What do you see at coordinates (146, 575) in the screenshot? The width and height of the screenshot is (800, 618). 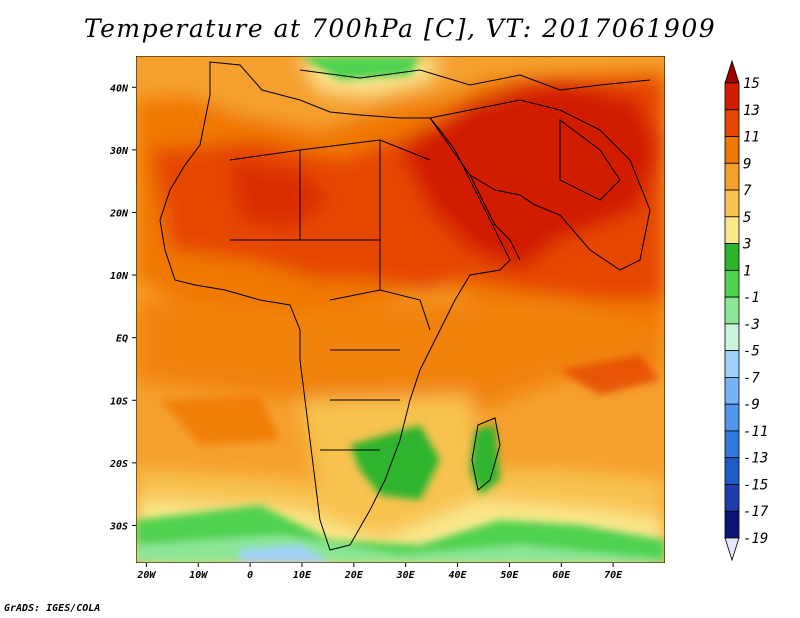 I see `lon-tick-label: 20W` at bounding box center [146, 575].